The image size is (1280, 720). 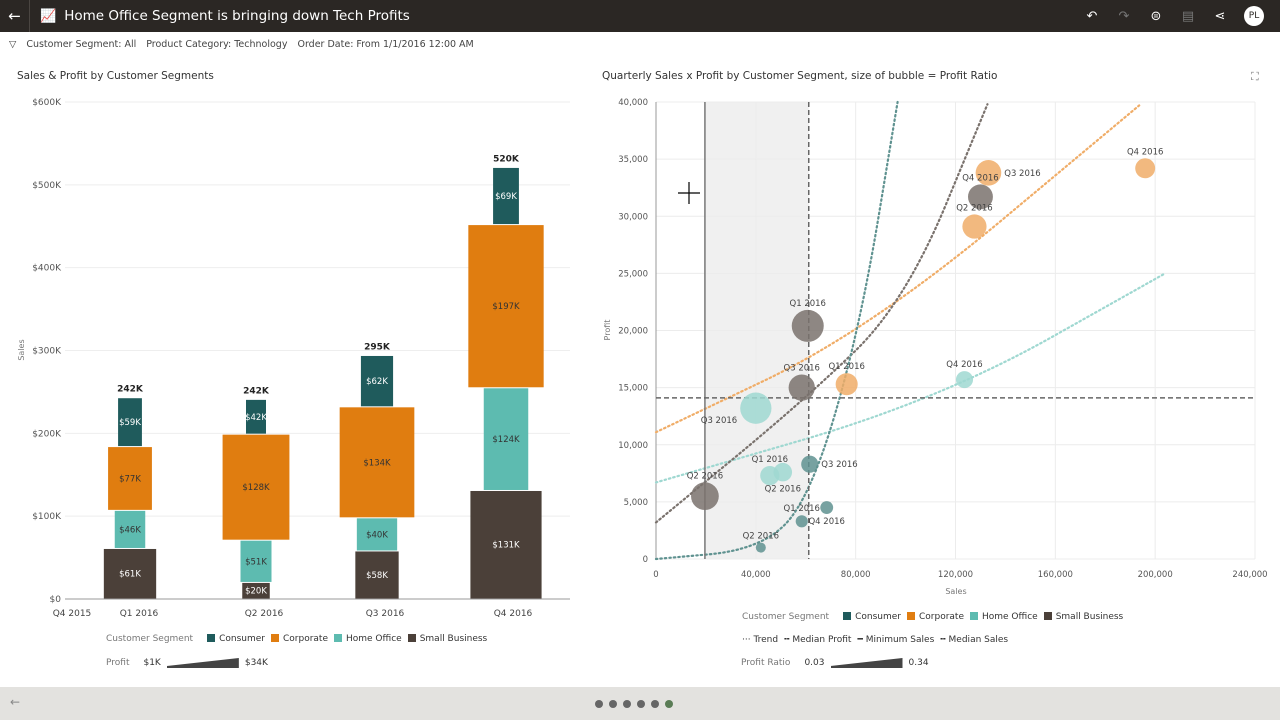 What do you see at coordinates (377, 347) in the screenshot?
I see `bar-total-label: 295K` at bounding box center [377, 347].